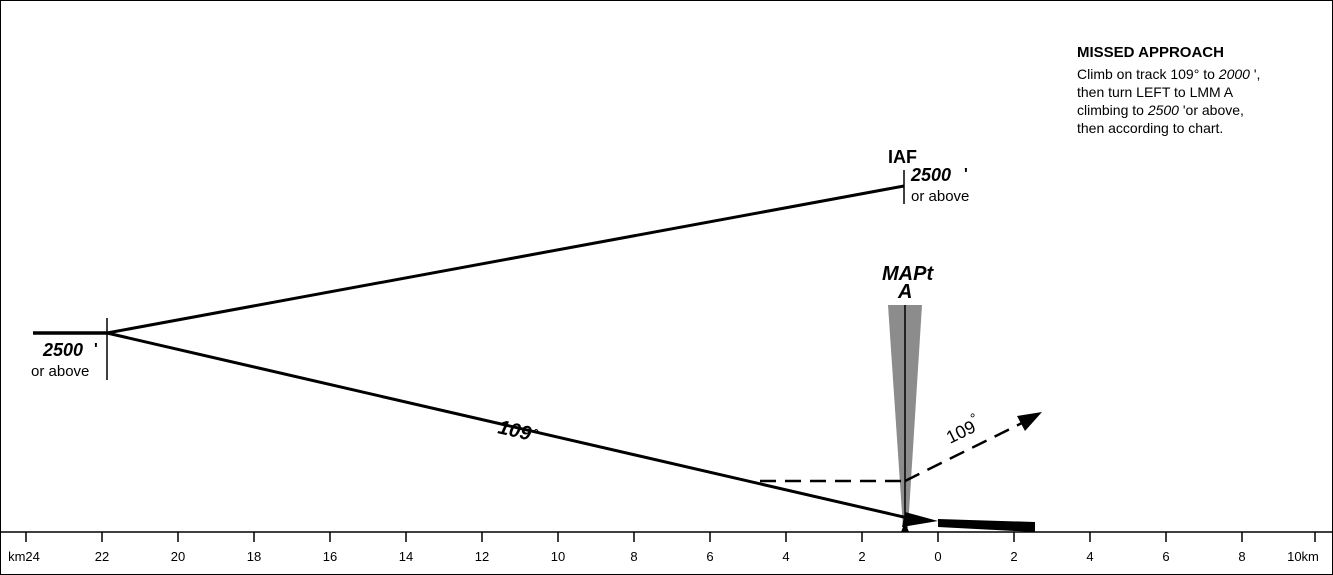 This screenshot has width=1333, height=575. Describe the element at coordinates (482, 556) in the screenshot. I see `scale-label: 12` at that location.